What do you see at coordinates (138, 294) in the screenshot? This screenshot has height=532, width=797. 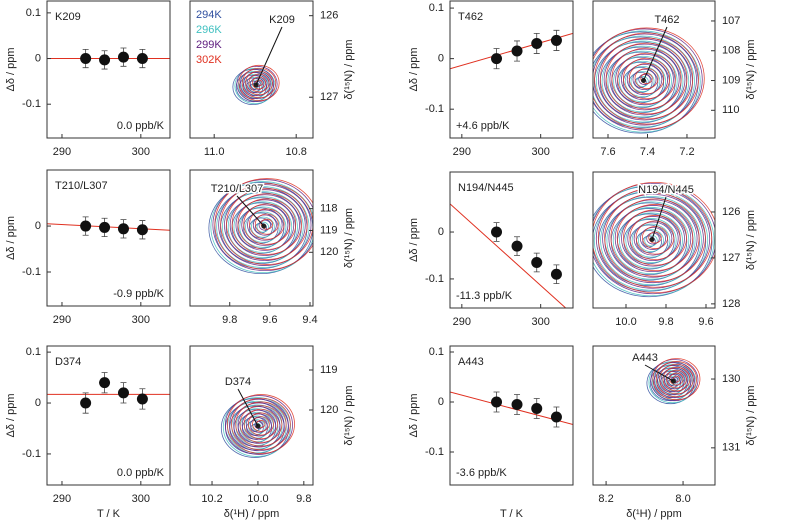 I see `rate-annotation: -0.9 ppb/K` at bounding box center [138, 294].